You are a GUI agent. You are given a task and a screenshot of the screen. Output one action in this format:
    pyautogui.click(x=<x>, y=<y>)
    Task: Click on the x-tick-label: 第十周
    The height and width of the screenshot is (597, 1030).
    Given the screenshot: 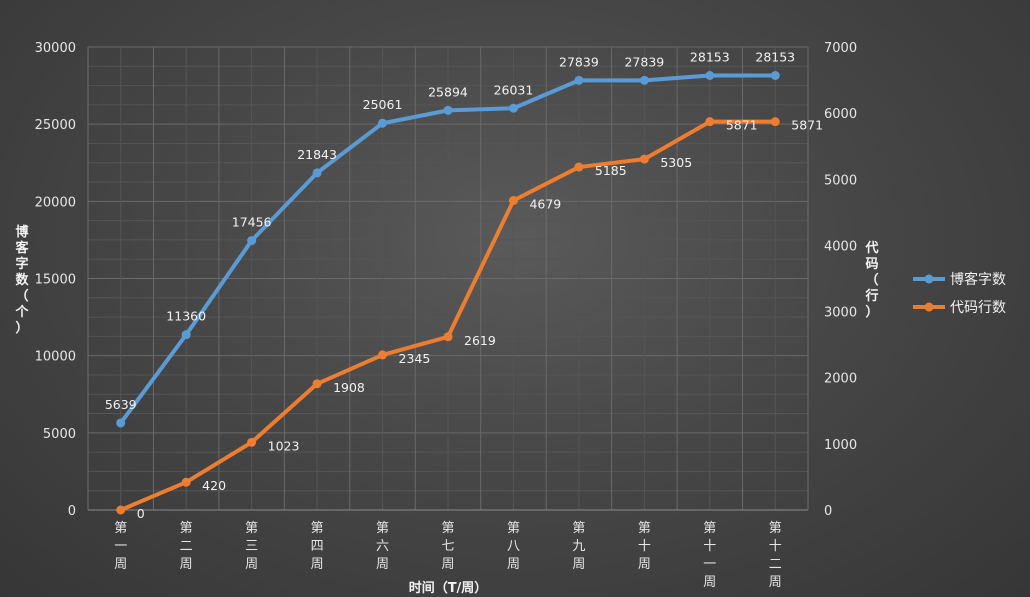 What is the action you would take?
    pyautogui.click(x=644, y=546)
    